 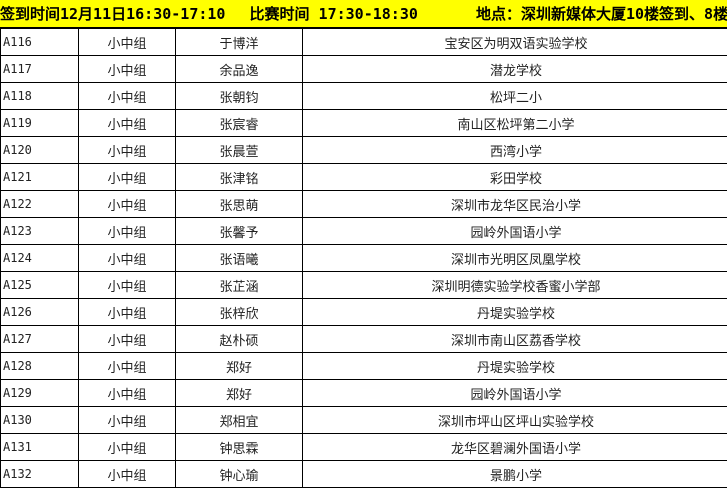 I want to click on school-cell: 深圳明德实验学校香蜜小学部, so click(x=514, y=285).